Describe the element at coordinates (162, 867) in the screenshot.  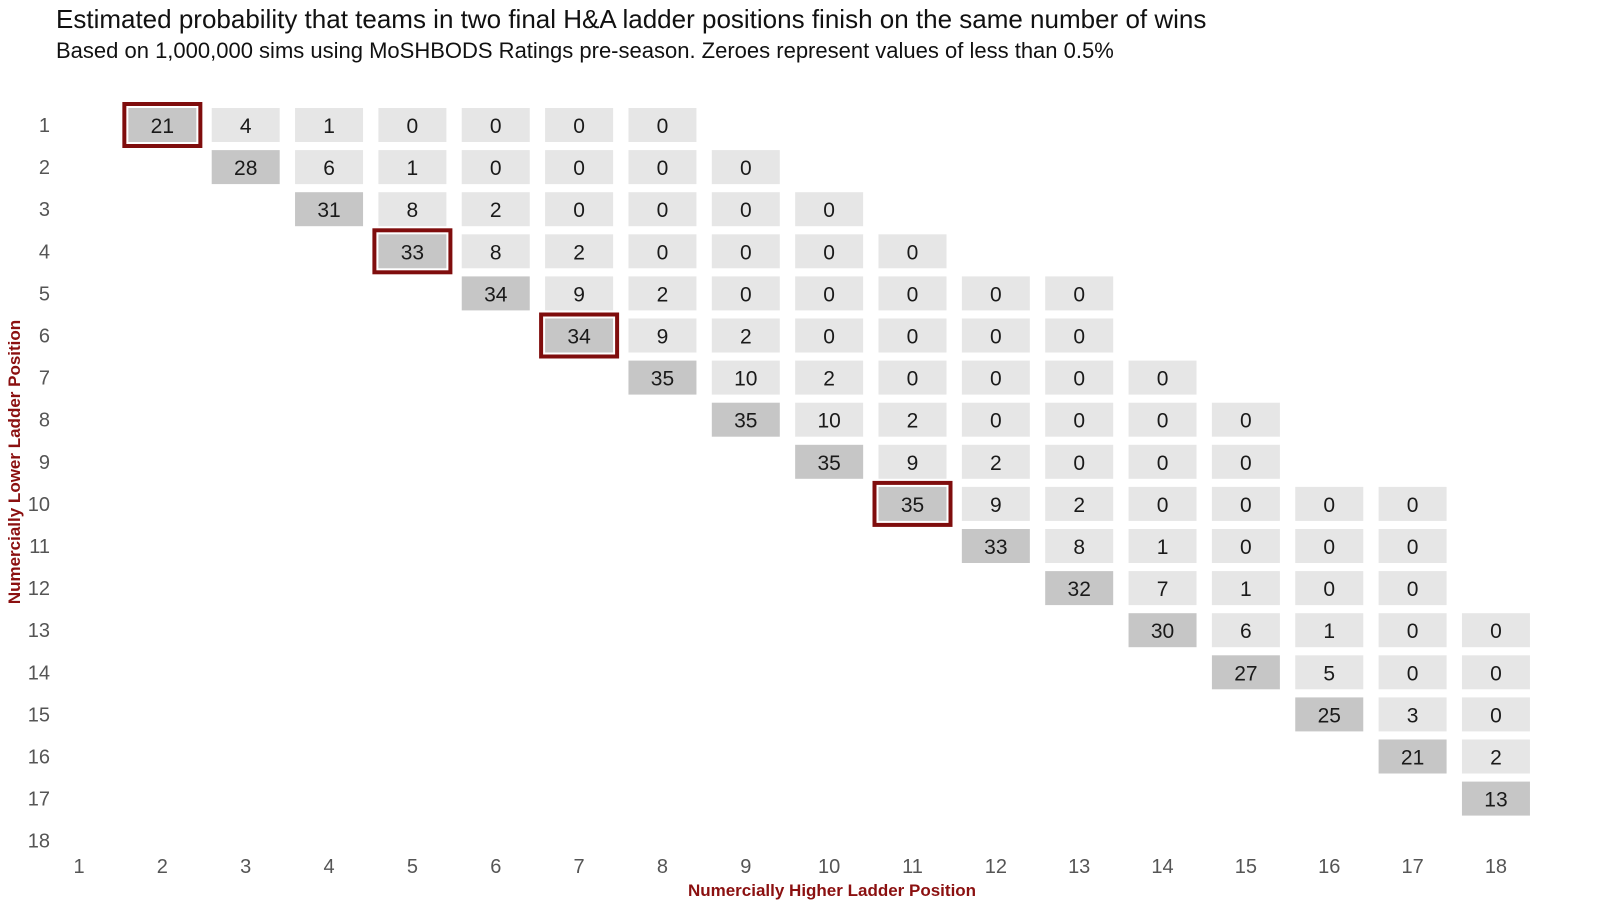
I see `x-tick-label: 2` at that location.